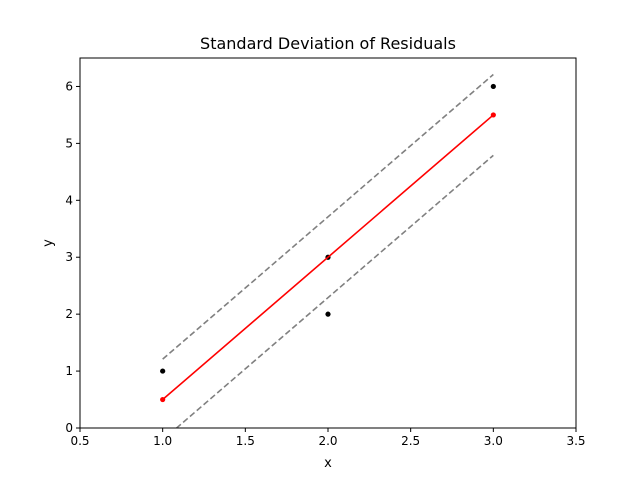  What do you see at coordinates (328, 43) in the screenshot?
I see `chart-title: Standard Deviation of Residuals` at bounding box center [328, 43].